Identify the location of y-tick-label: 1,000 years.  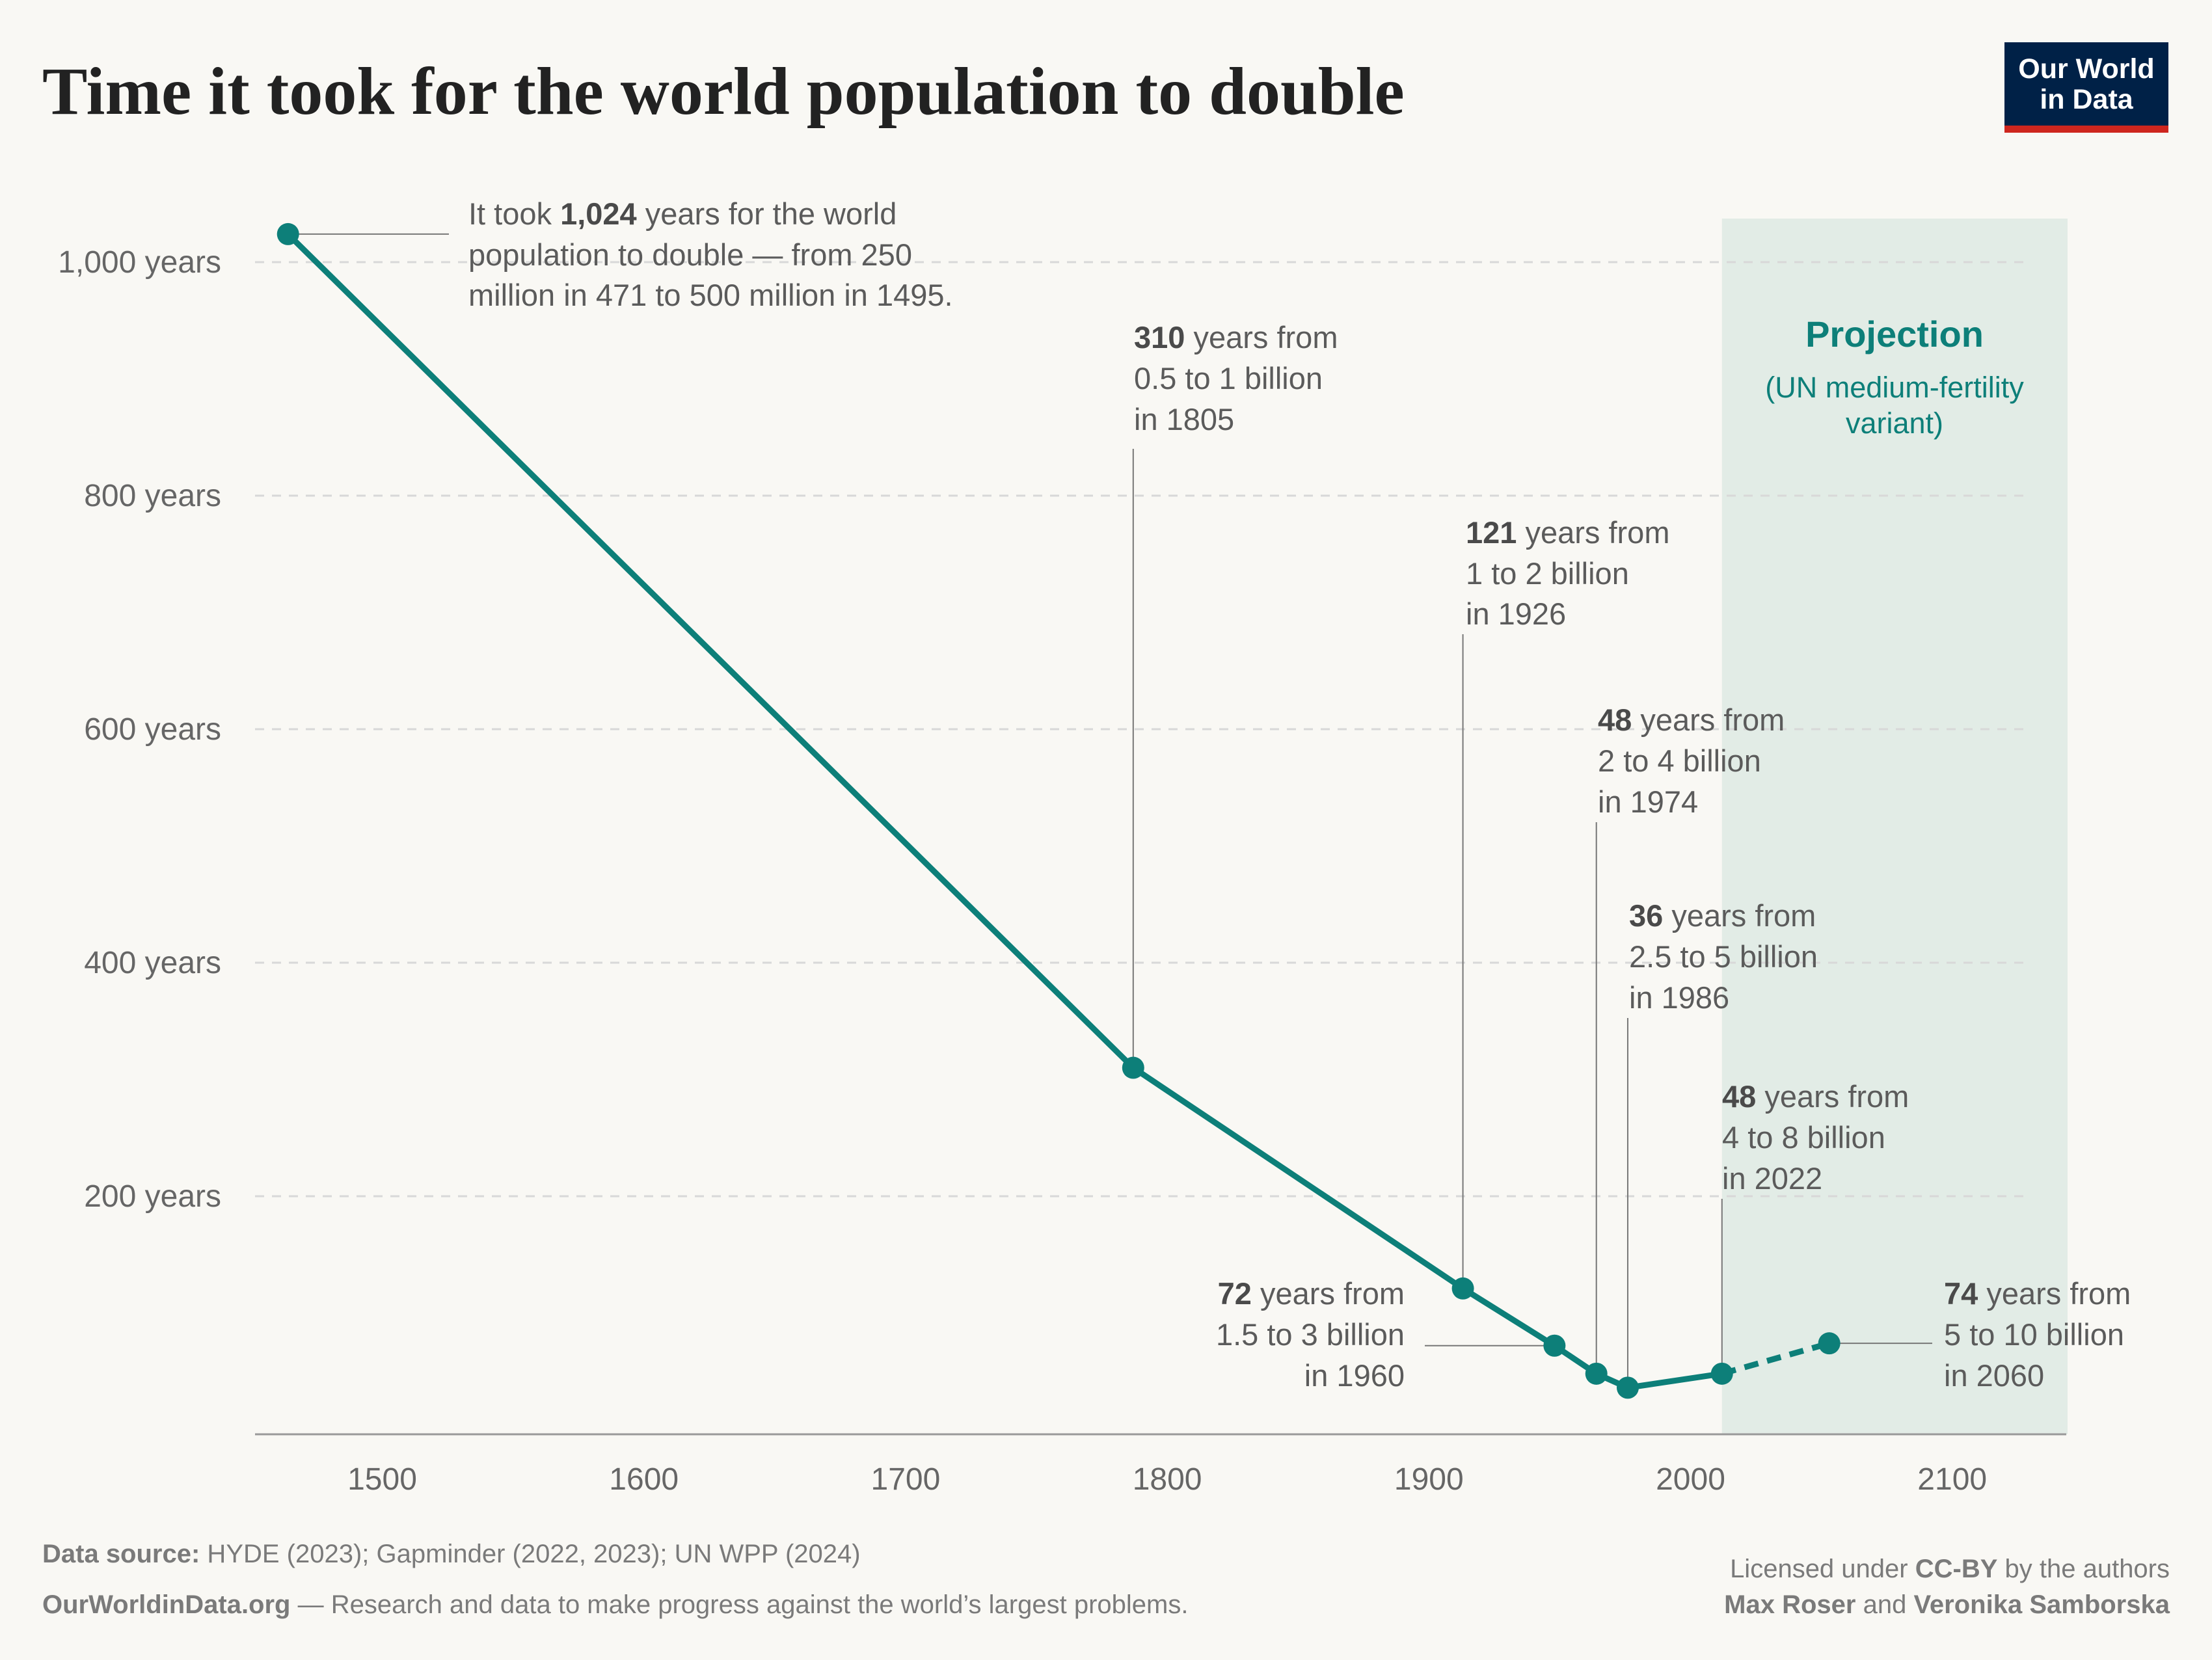
(139, 262).